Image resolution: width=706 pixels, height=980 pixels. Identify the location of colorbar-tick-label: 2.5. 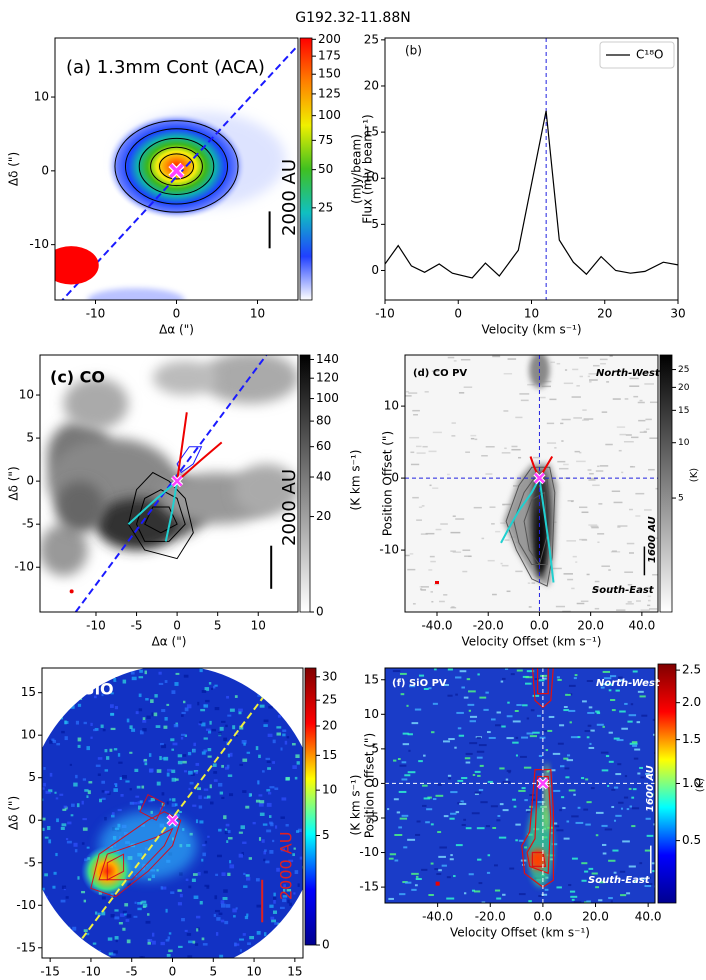
(691, 670).